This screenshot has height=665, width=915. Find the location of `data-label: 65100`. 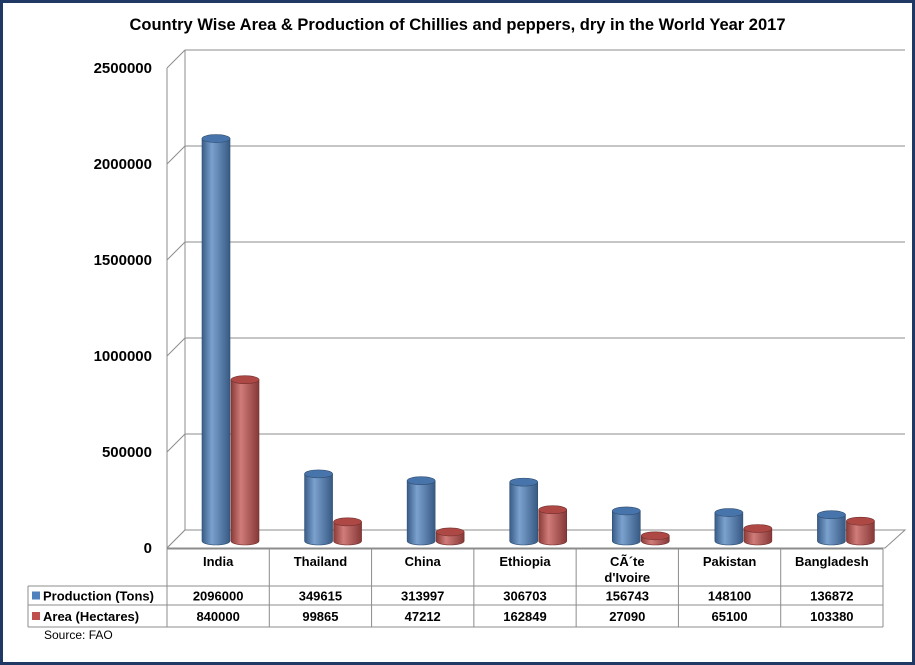

data-label: 65100 is located at coordinates (729, 616).